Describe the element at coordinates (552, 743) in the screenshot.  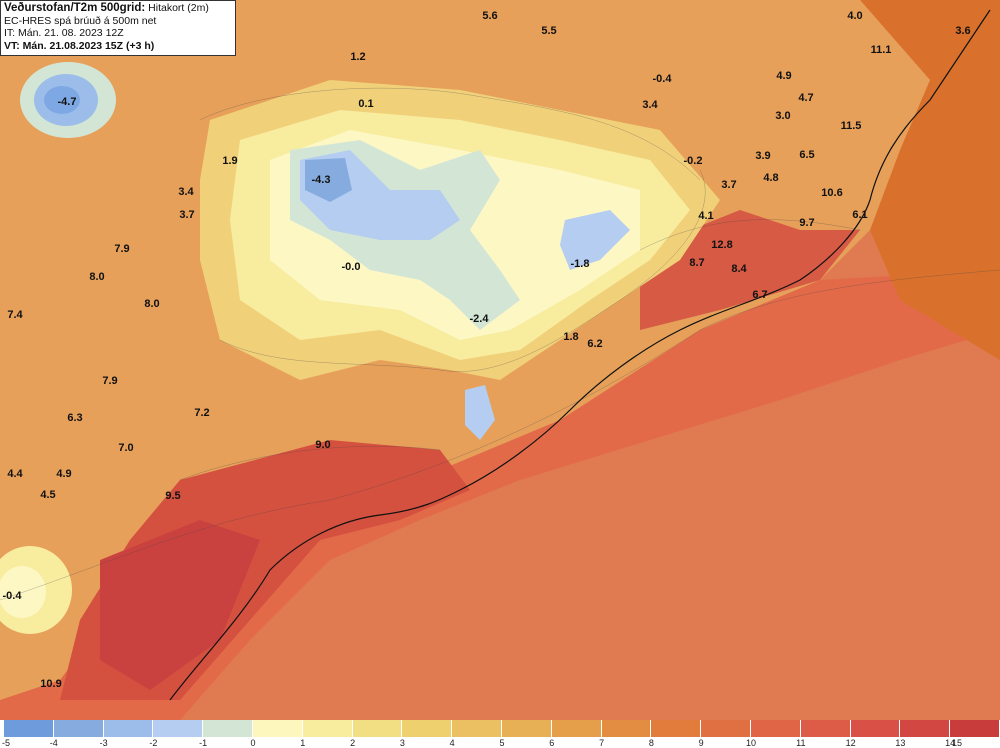
I see `legend-tick: 6` at that location.